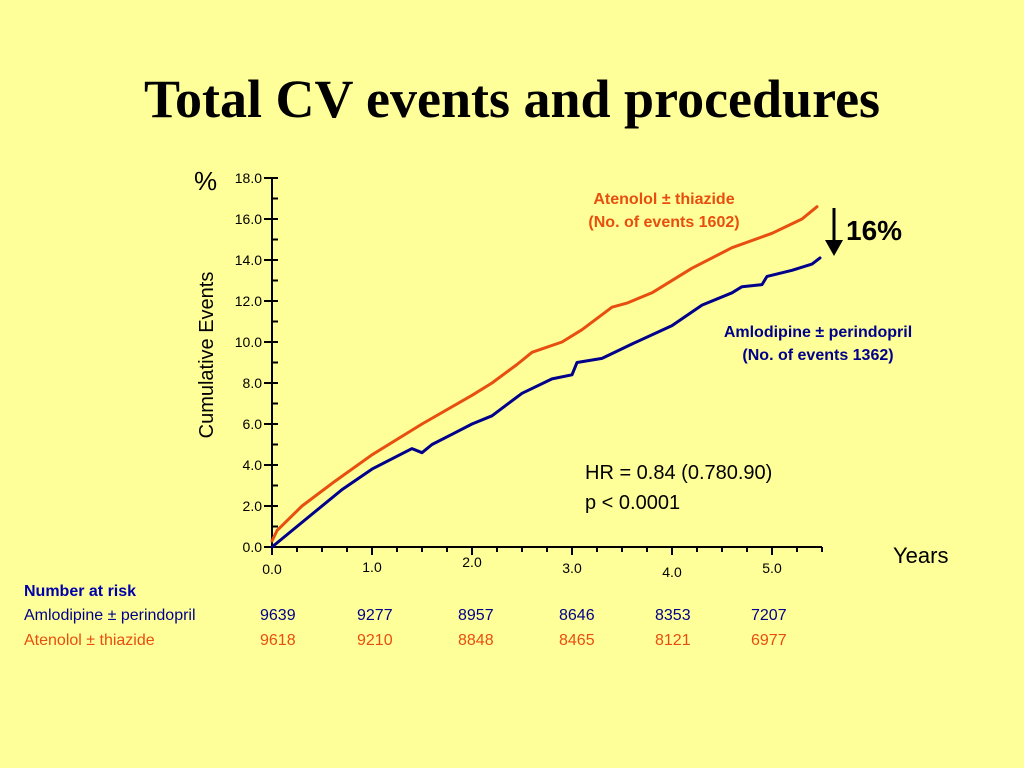  I want to click on atenolol-label-line1: Atenolol ± thiazide, so click(663, 199).